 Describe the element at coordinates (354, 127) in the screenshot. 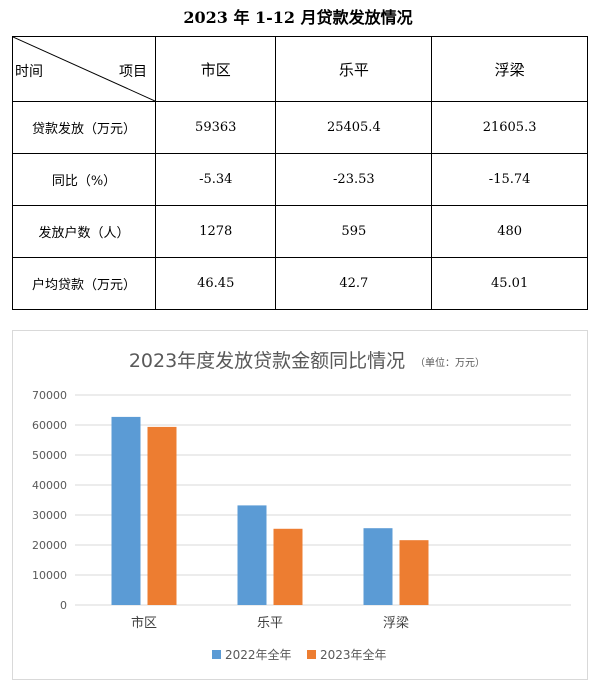

I see `table-cell: 25405.4` at that location.